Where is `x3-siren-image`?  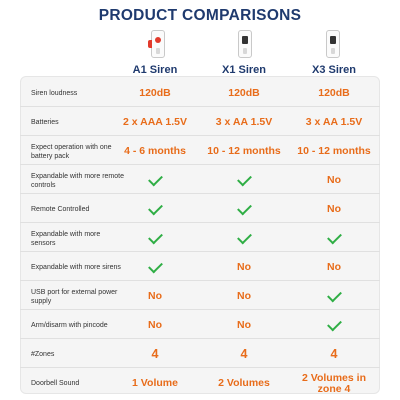 x3-siren-image is located at coordinates (333, 44).